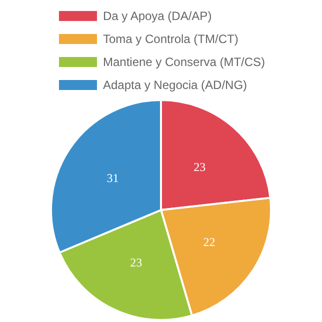 The height and width of the screenshot is (322, 322). Describe the element at coordinates (209, 242) in the screenshot. I see `data-label: 22` at that location.